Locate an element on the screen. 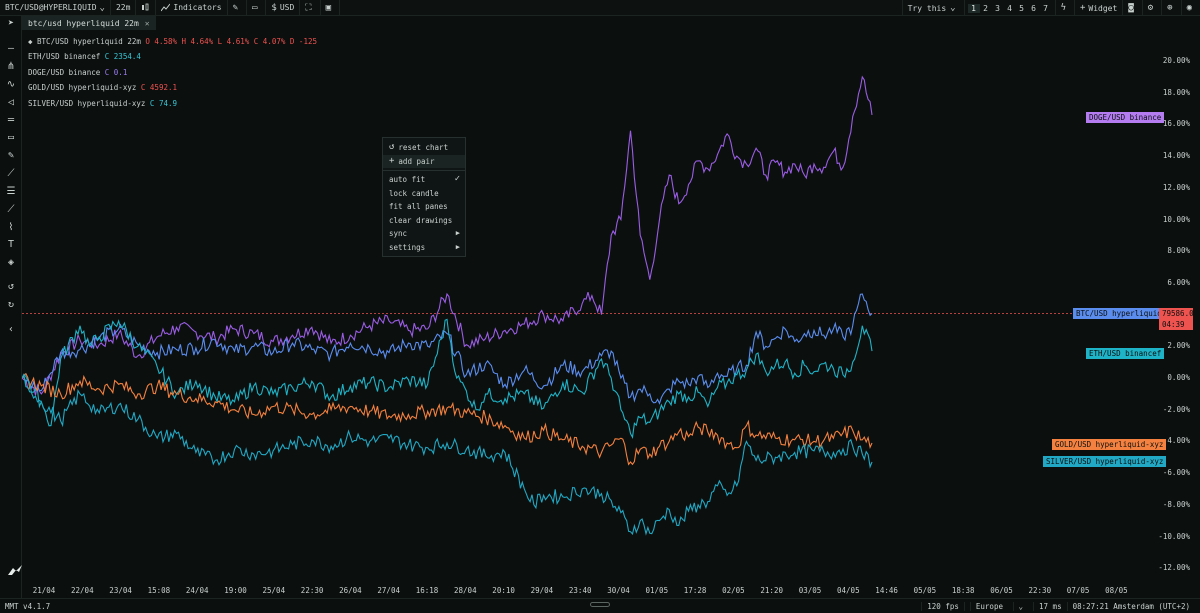 The height and width of the screenshot is (613, 1200). screenshot-button: ◙ is located at coordinates (1133, 8).